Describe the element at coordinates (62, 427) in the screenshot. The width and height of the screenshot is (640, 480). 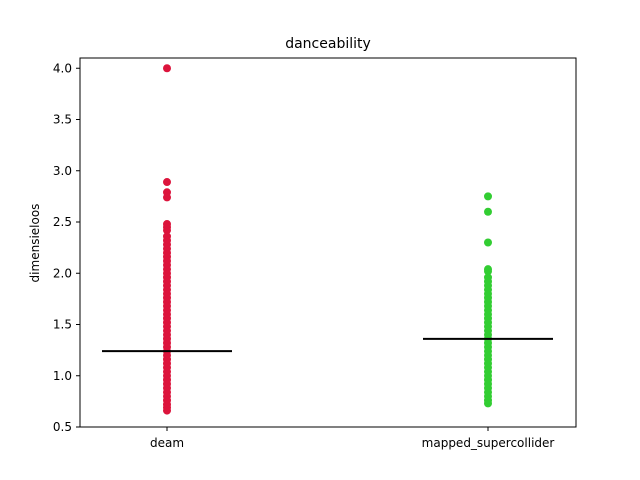
I see `y-tick-label: 0.5` at that location.